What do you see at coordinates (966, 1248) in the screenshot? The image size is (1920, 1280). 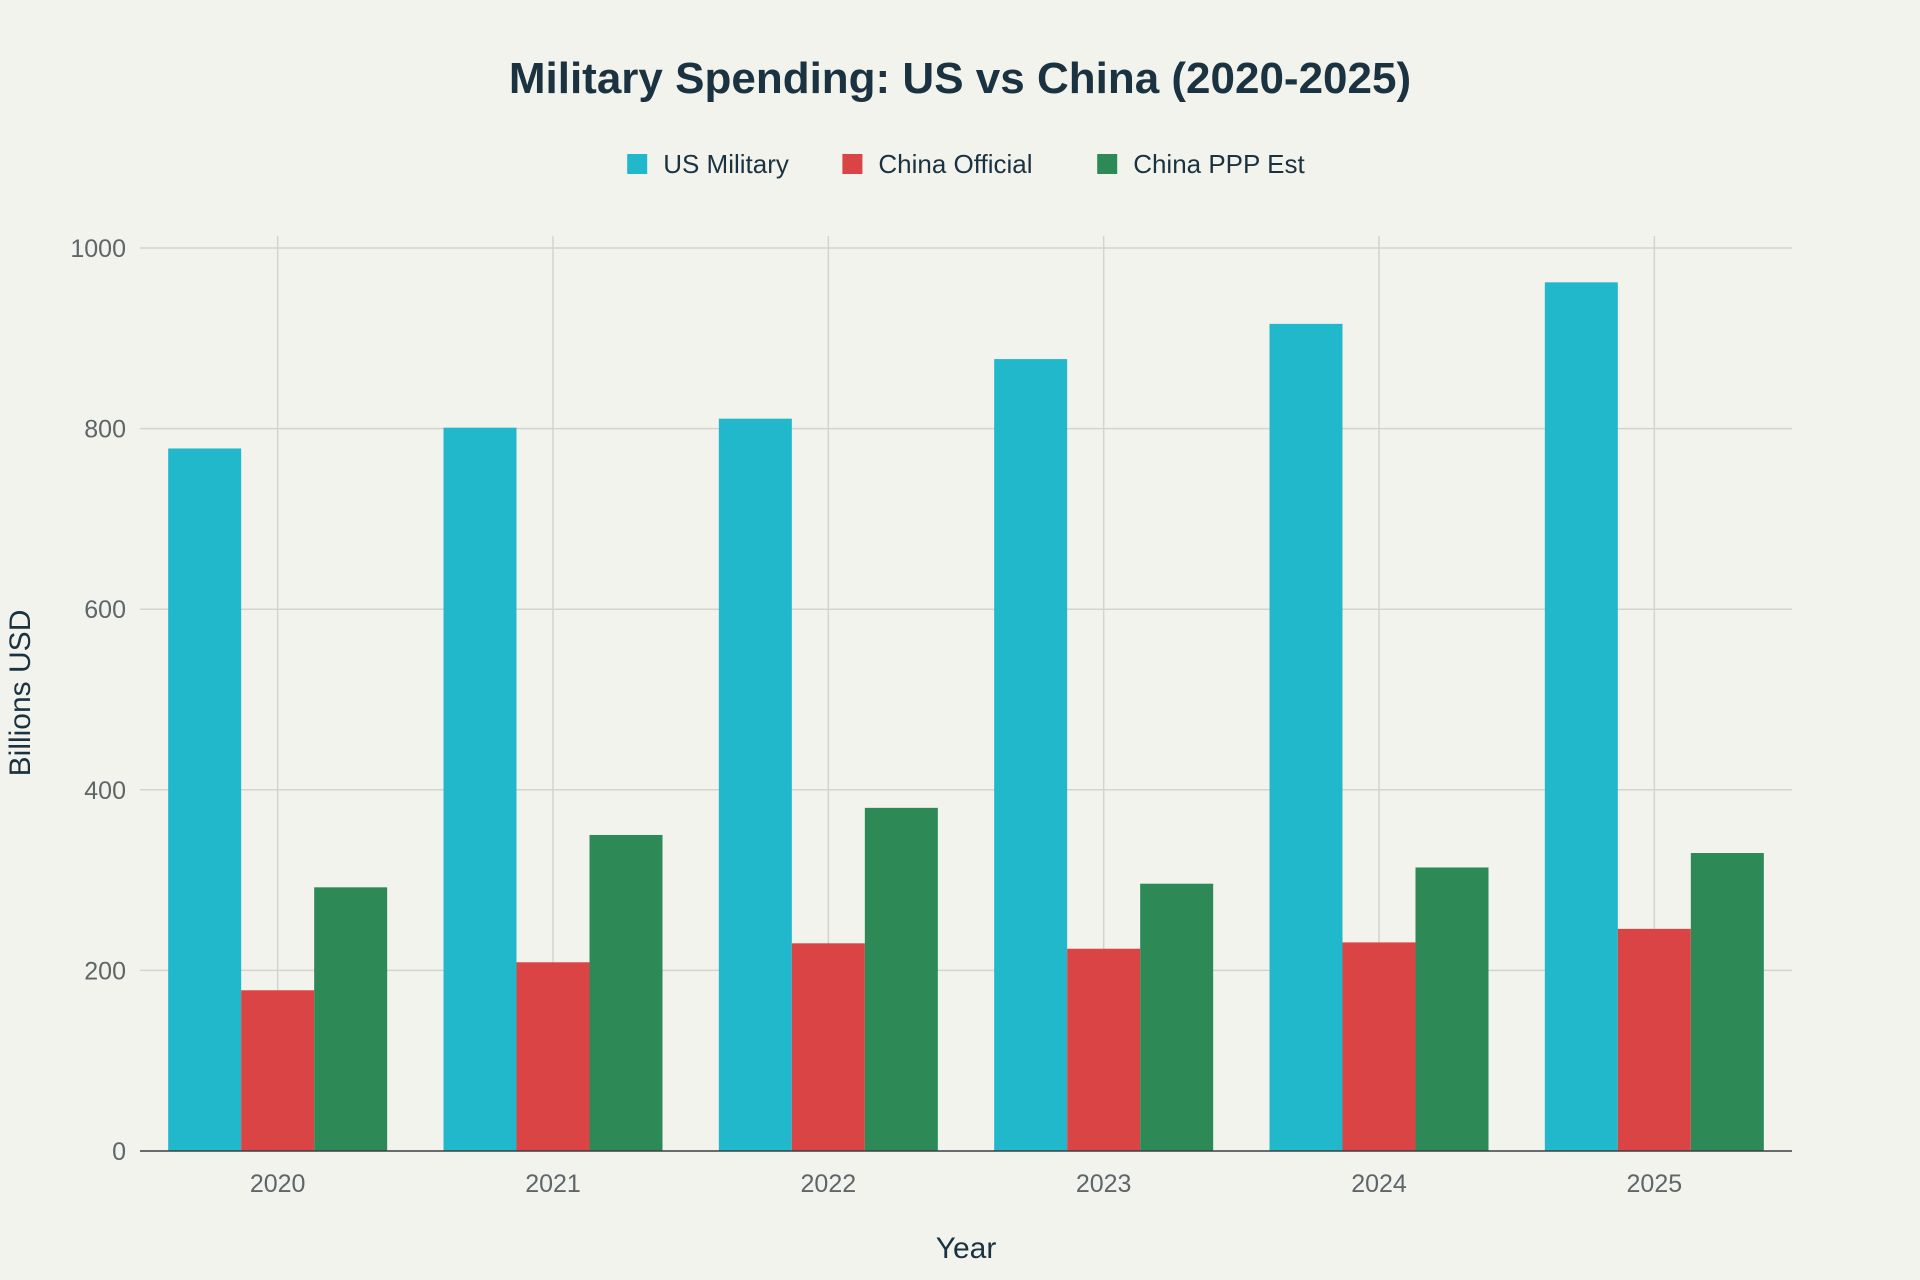 I see `x-axis-title: Year` at bounding box center [966, 1248].